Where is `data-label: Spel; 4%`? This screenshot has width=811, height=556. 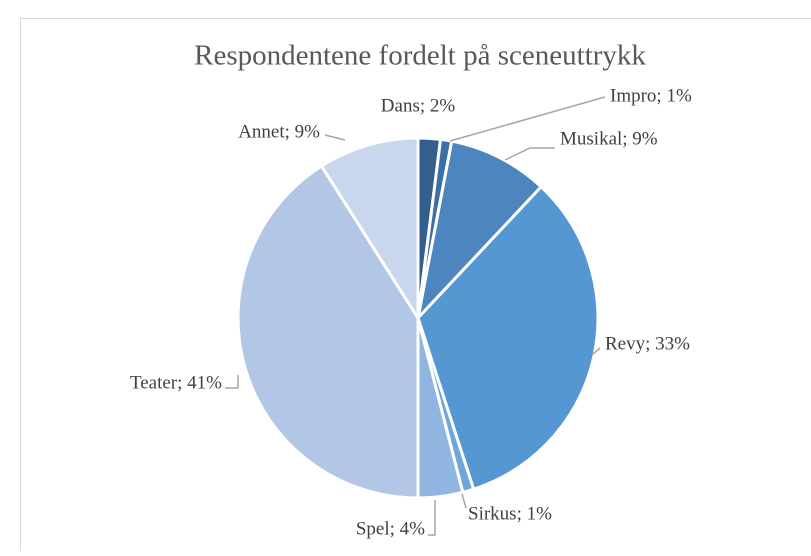
data-label: Spel; 4% is located at coordinates (390, 528).